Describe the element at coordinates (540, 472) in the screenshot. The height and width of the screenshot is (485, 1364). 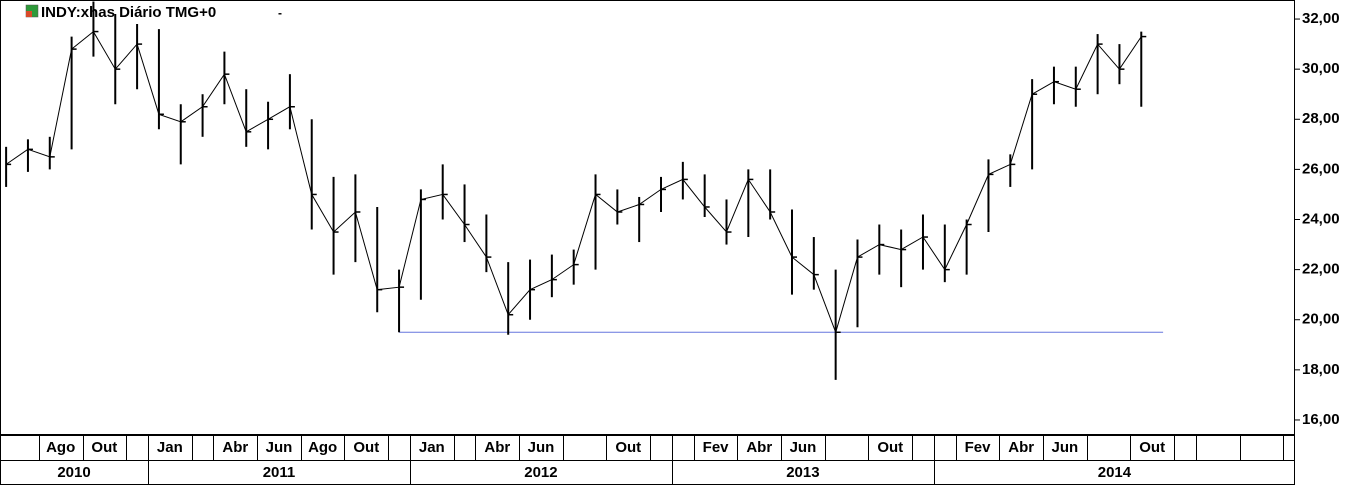
I see `year-label: 2012` at that location.